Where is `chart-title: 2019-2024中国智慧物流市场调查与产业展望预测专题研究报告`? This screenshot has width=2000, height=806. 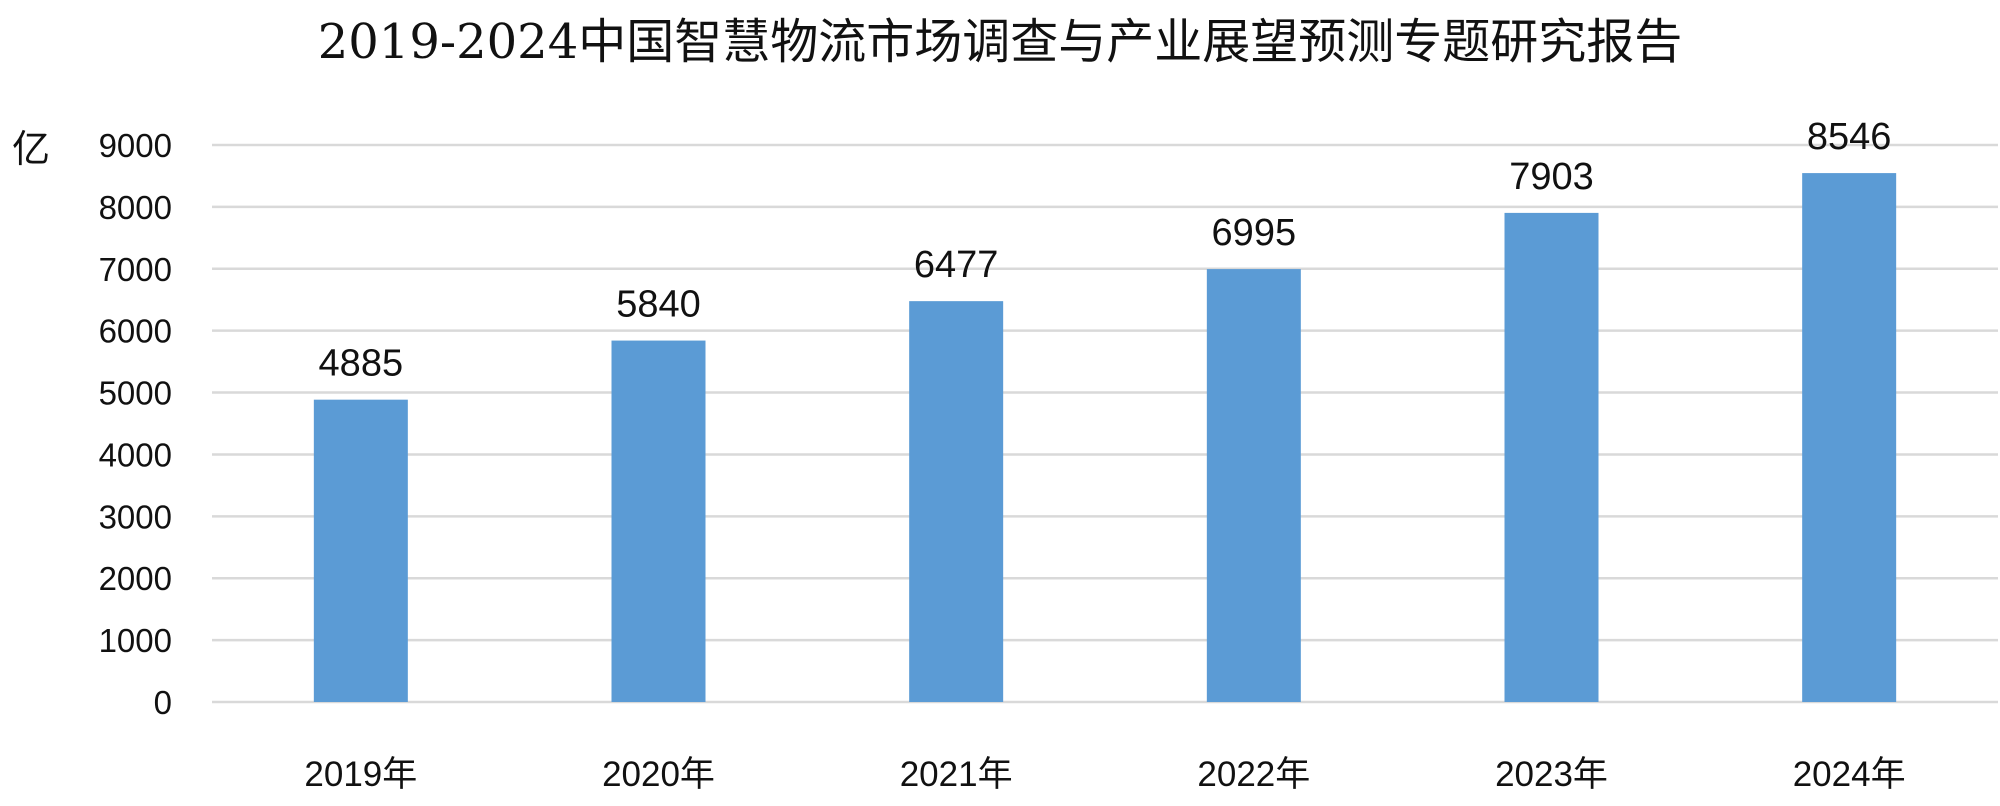 chart-title: 2019-2024中国智慧物流市场调查与产业展望预测专题研究报告 is located at coordinates (1000, 42).